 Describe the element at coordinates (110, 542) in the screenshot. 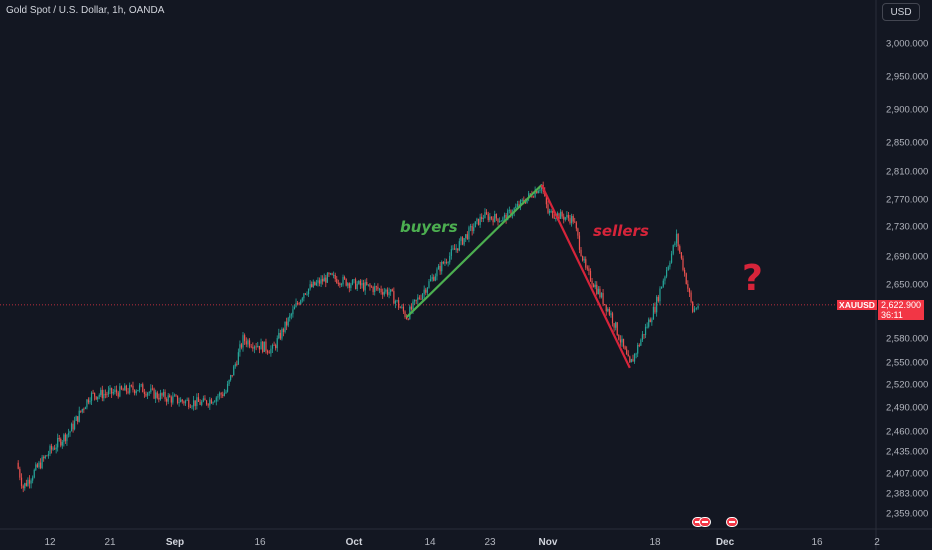

I see `time-tick-label: 21` at that location.